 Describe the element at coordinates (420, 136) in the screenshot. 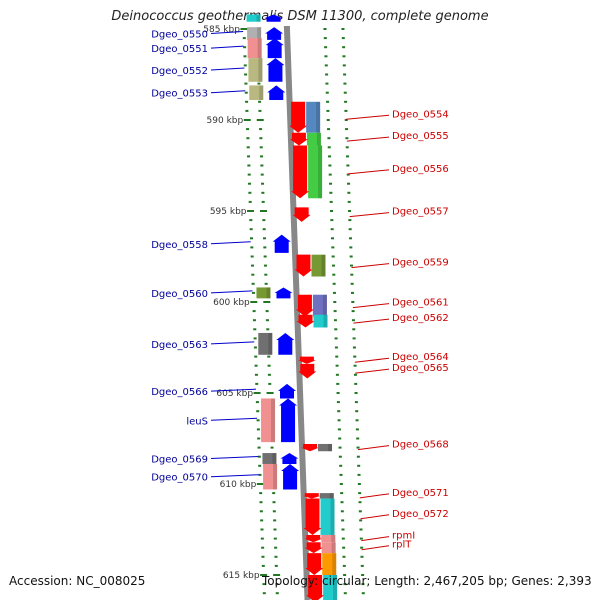

I see `gene-label: Dgeo_0555` at that location.